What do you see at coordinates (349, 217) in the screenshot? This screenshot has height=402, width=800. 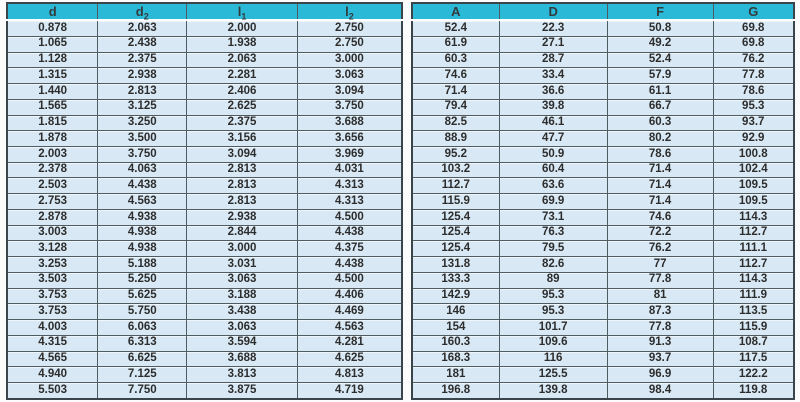 I see `table-cell: 4.500` at bounding box center [349, 217].